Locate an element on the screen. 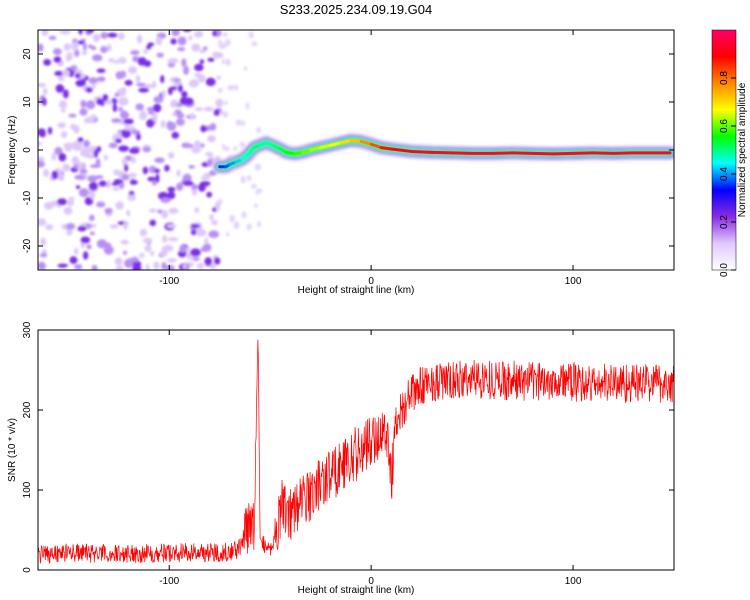 The width and height of the screenshot is (750, 600). x-tick-label: 100 is located at coordinates (573, 581).